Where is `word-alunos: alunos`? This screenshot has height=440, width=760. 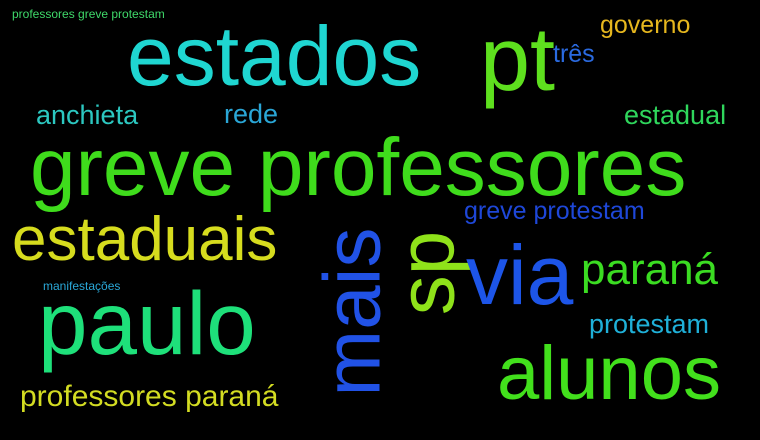 word-alunos: alunos is located at coordinates (609, 373).